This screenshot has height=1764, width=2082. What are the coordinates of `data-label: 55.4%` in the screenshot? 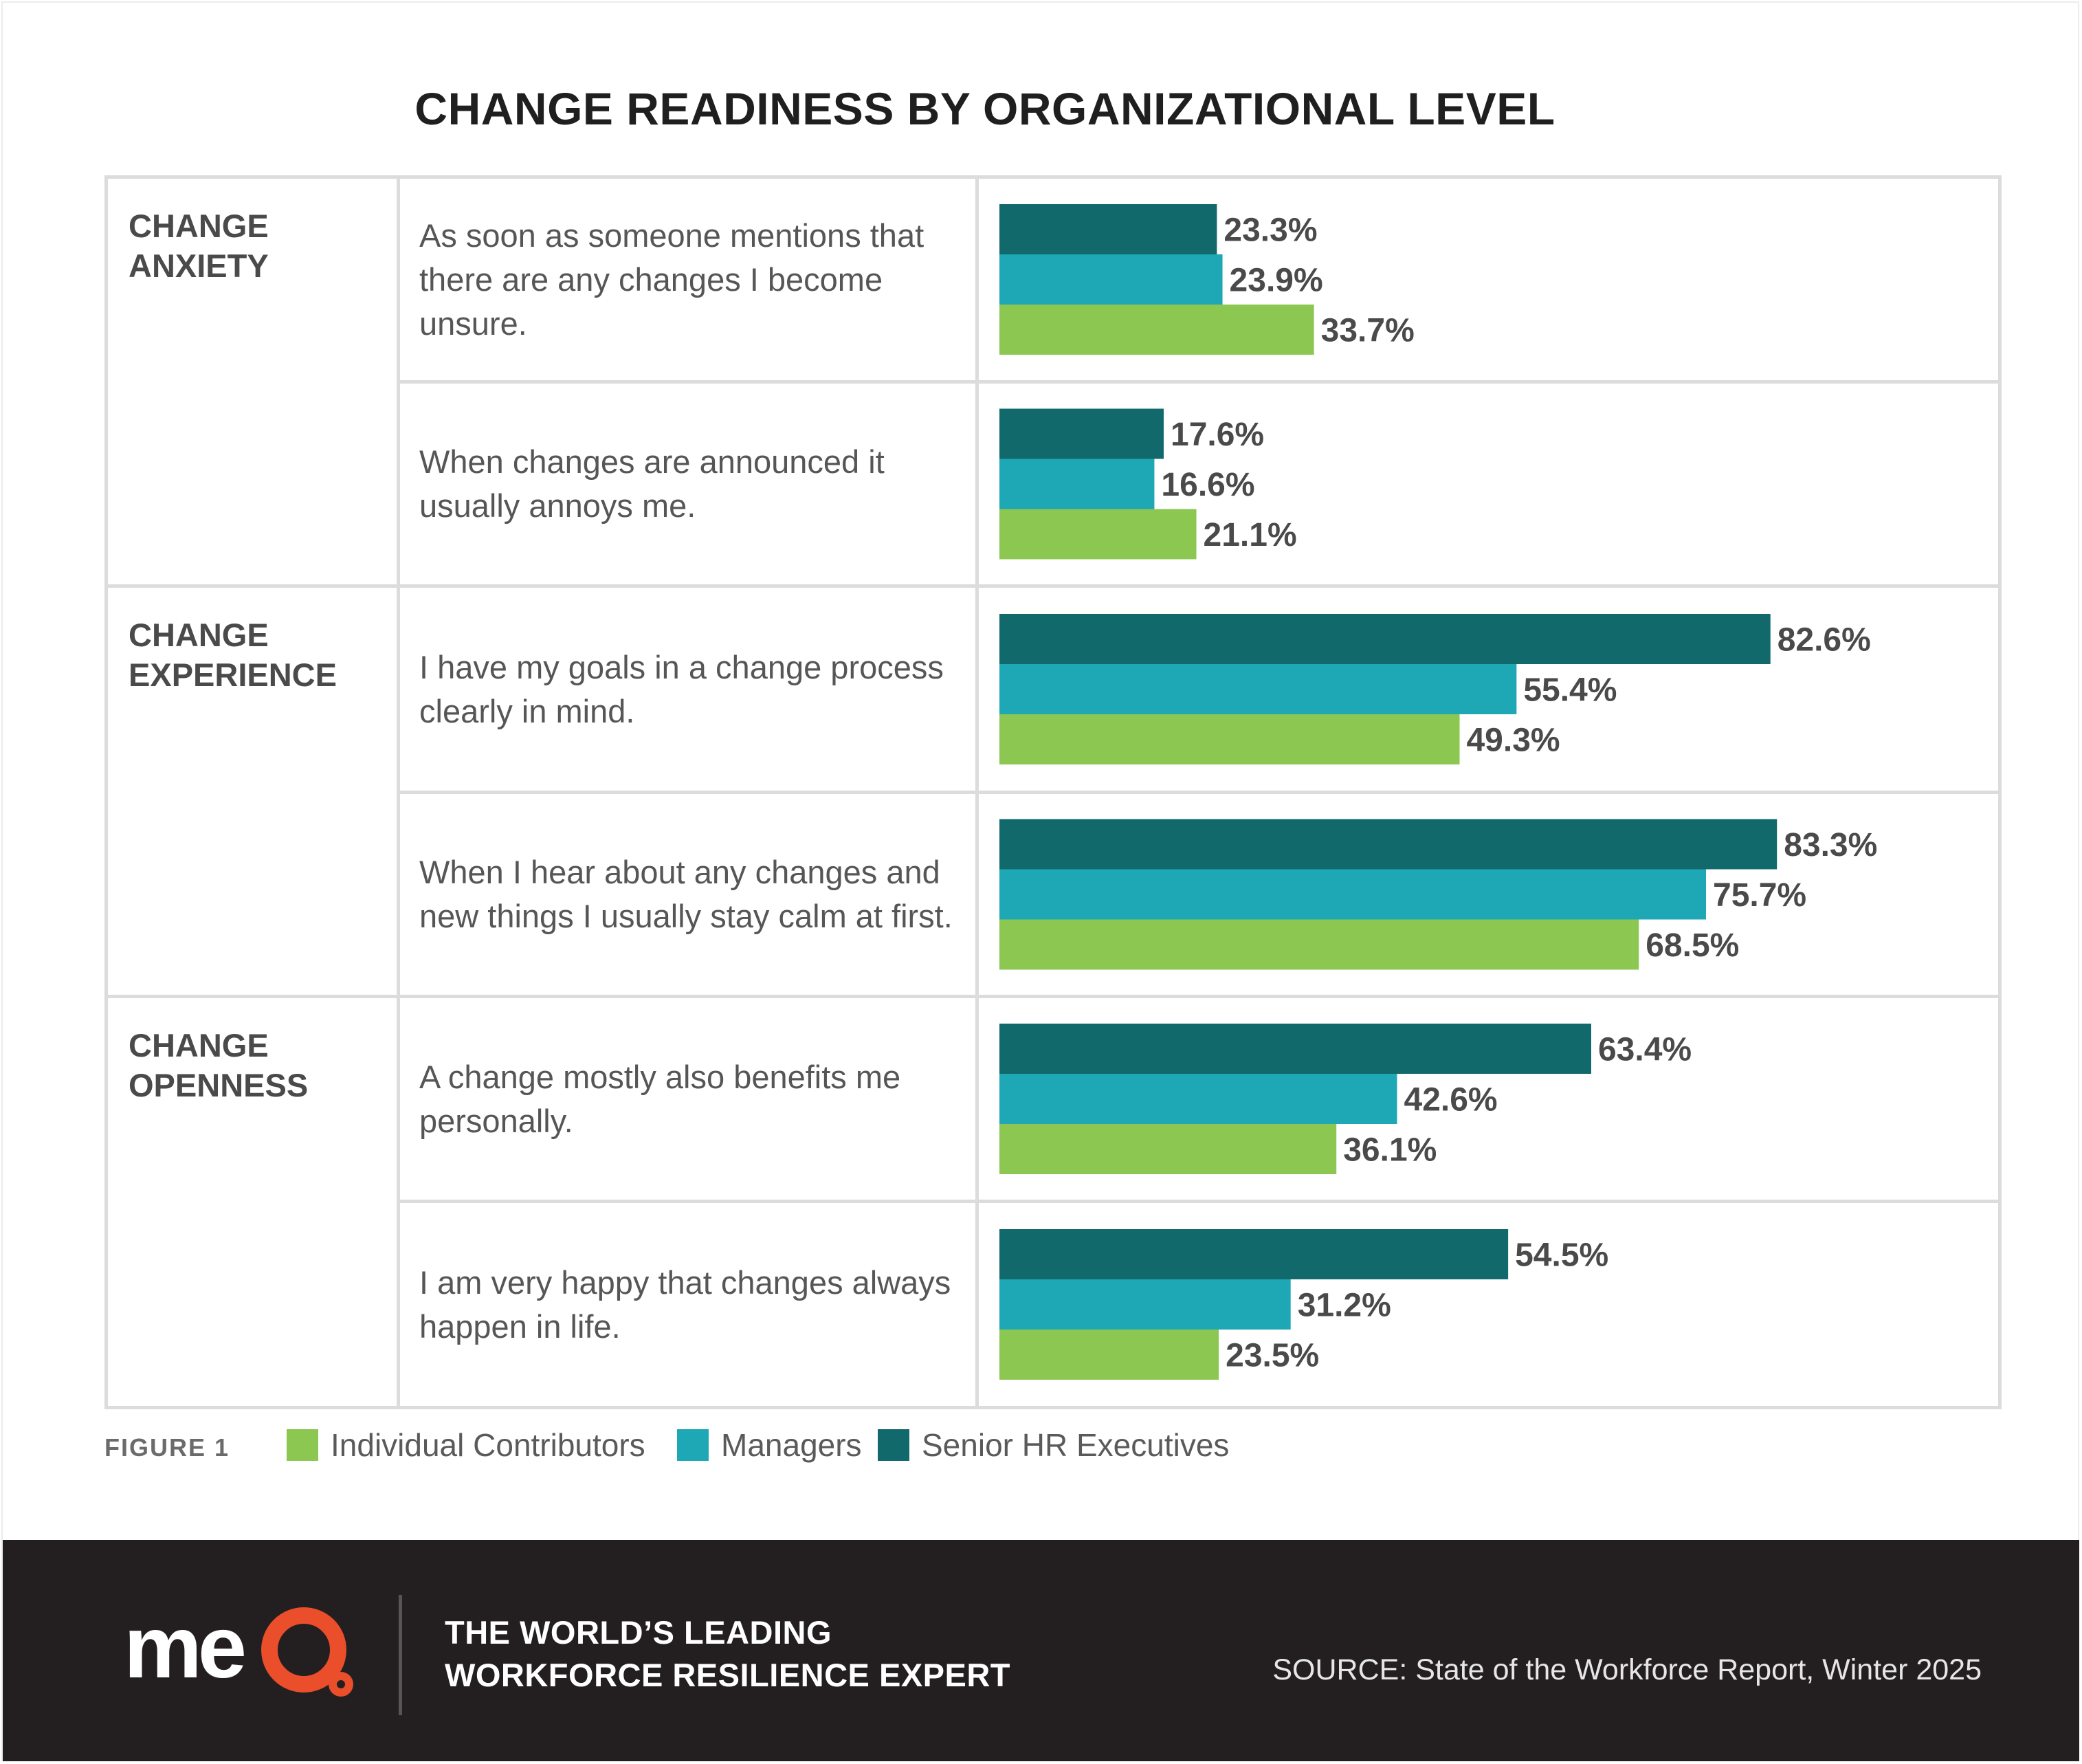 It's located at (1570, 691).